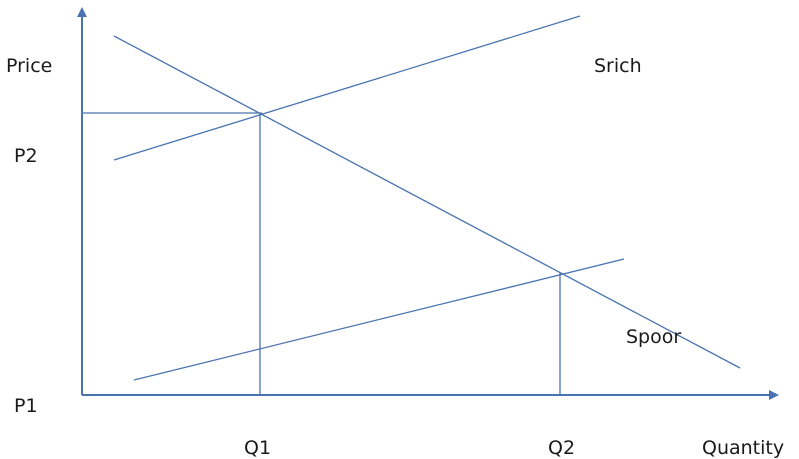  Describe the element at coordinates (618, 66) in the screenshot. I see `supply-rich-label: Srich` at that location.